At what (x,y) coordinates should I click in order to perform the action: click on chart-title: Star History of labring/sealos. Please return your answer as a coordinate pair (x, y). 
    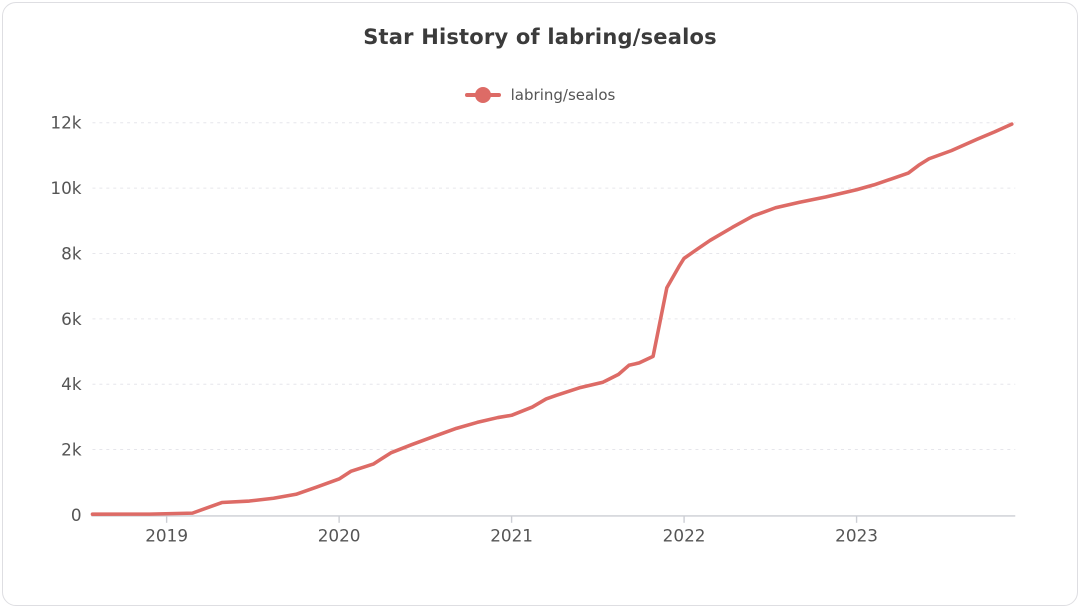
    Looking at the image, I should click on (540, 37).